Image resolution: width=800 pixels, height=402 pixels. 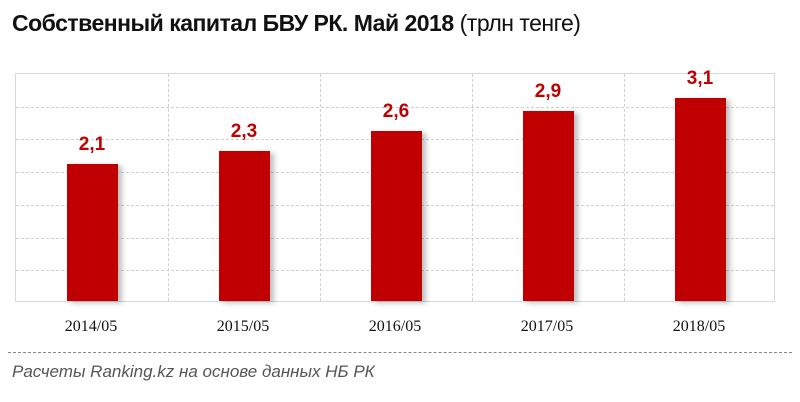 What do you see at coordinates (699, 326) in the screenshot?
I see `x-tick-label: 2018/05` at bounding box center [699, 326].